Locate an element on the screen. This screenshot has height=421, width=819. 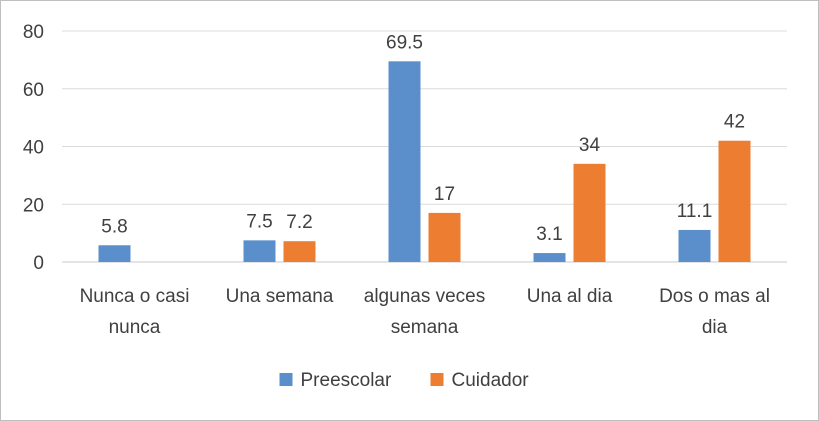
x-category-label: Dos o mas al is located at coordinates (714, 296).